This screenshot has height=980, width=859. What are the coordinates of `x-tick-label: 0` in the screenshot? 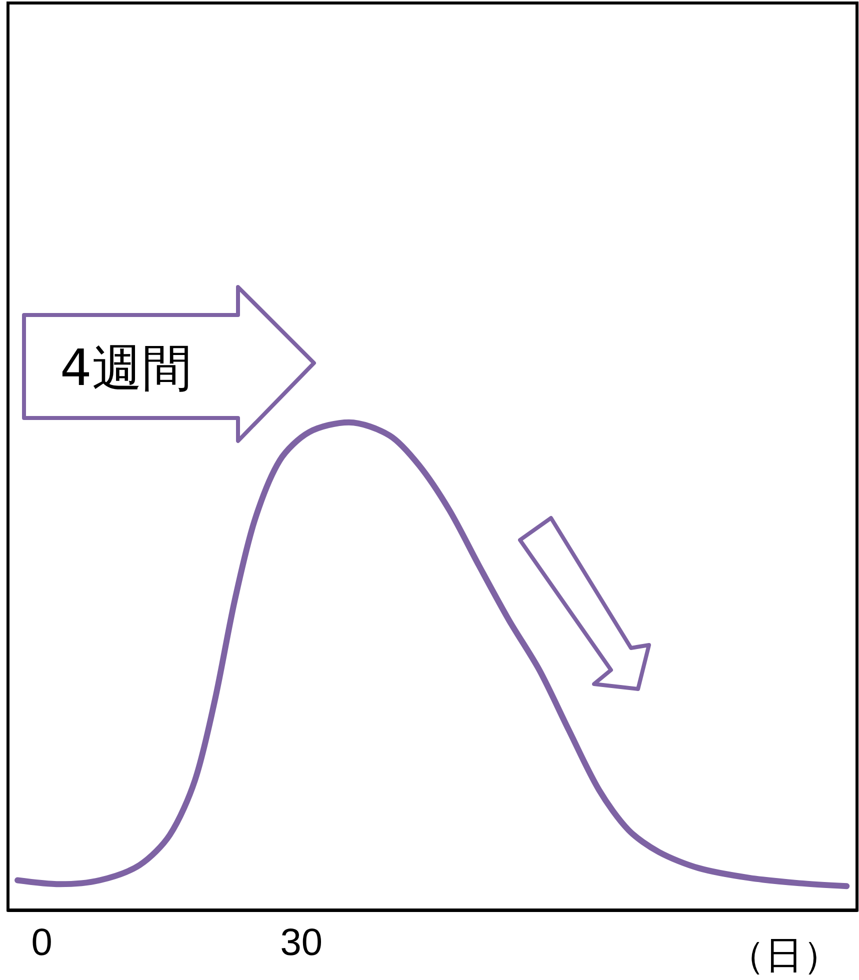 It's located at (41, 943).